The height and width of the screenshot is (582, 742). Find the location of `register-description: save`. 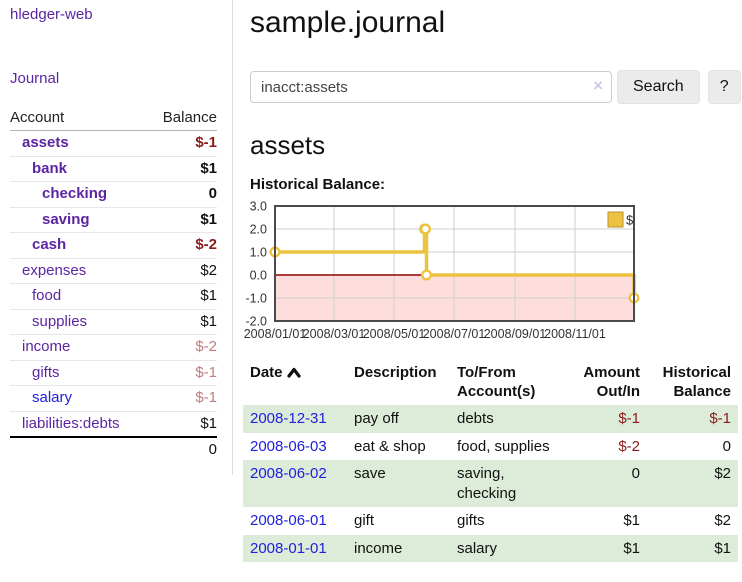

register-description: save is located at coordinates (398, 484).